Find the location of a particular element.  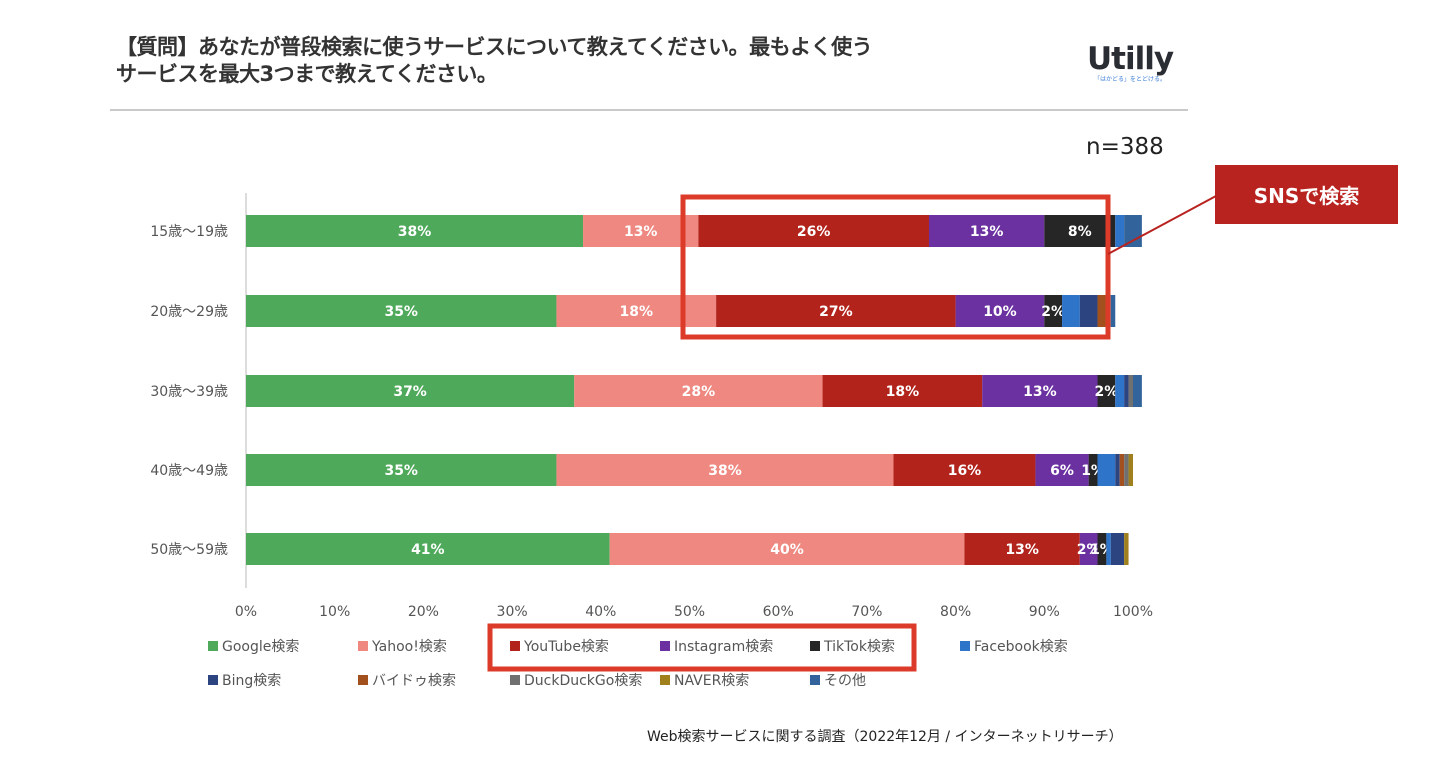

sns-bars-highlight-box is located at coordinates (895, 267).